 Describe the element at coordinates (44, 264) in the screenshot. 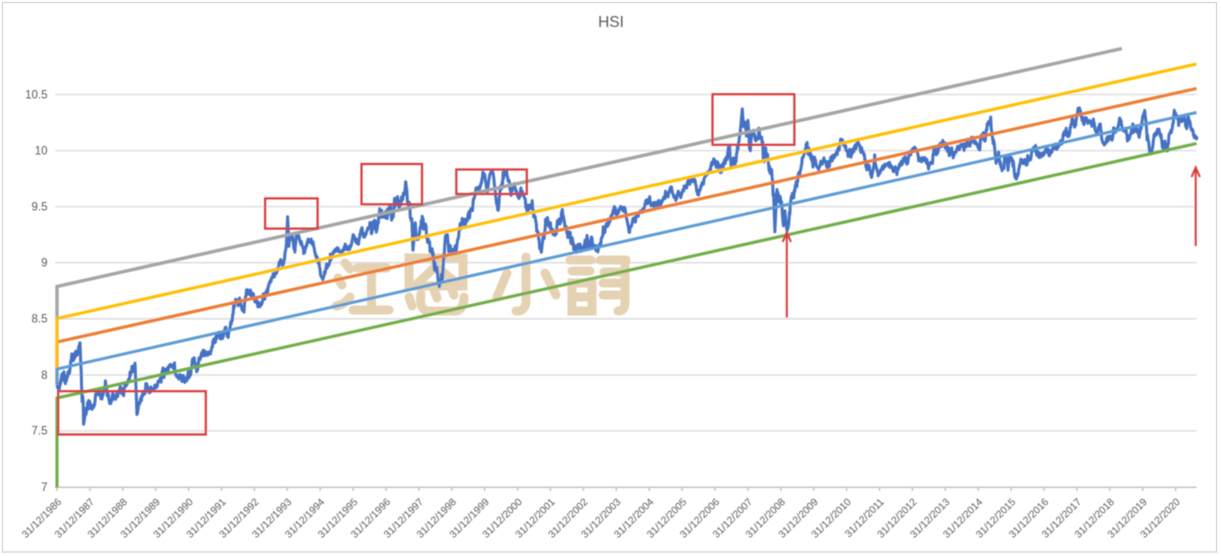

I see `svg-text: 9` at that location.